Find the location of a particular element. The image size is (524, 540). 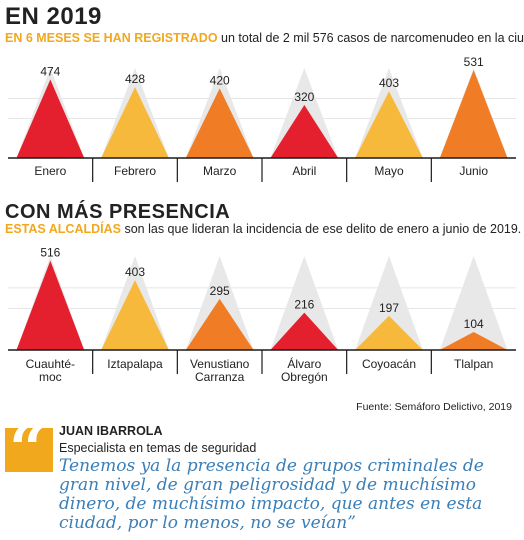

quote-mark-icon: “ is located at coordinates (27, 449).